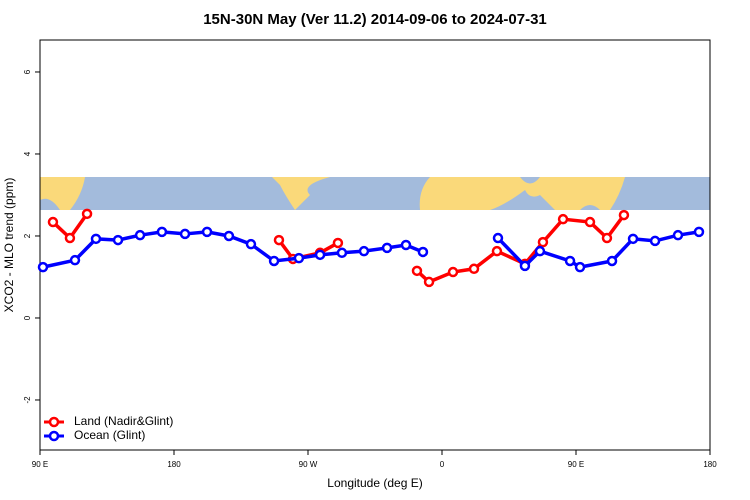 The height and width of the screenshot is (500, 750). Describe the element at coordinates (27, 317) in the screenshot. I see `y-tick-label: 0` at that location.